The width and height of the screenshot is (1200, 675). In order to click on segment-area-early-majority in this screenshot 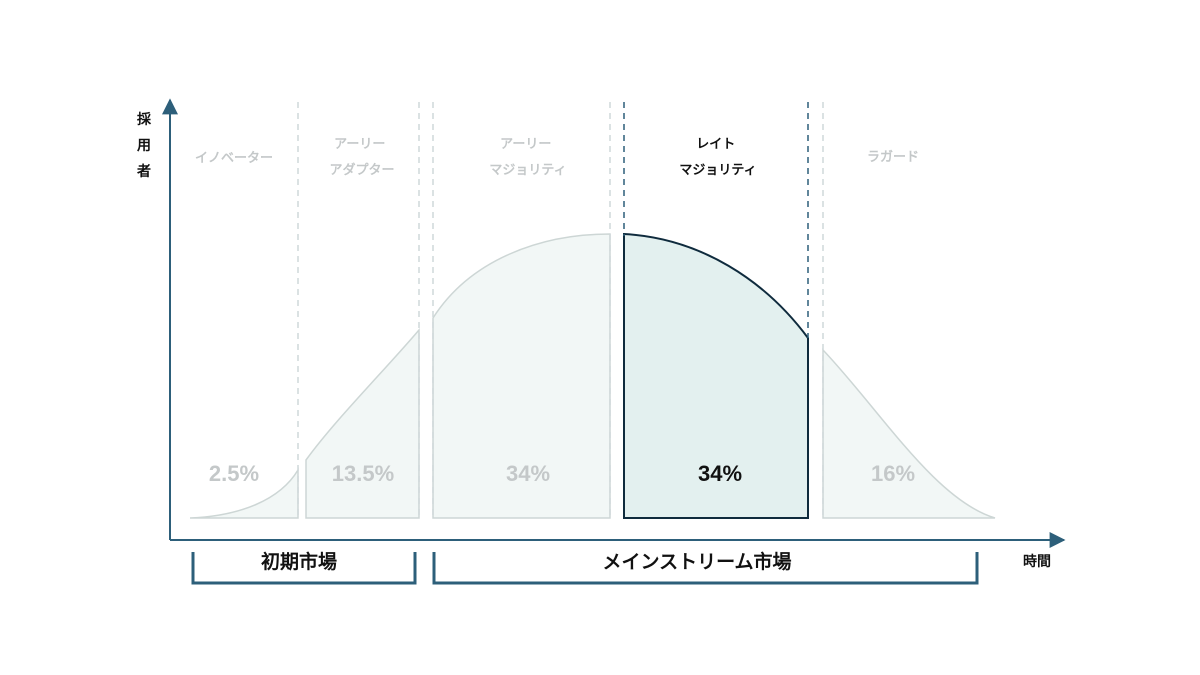, I will do `click(521, 376)`.